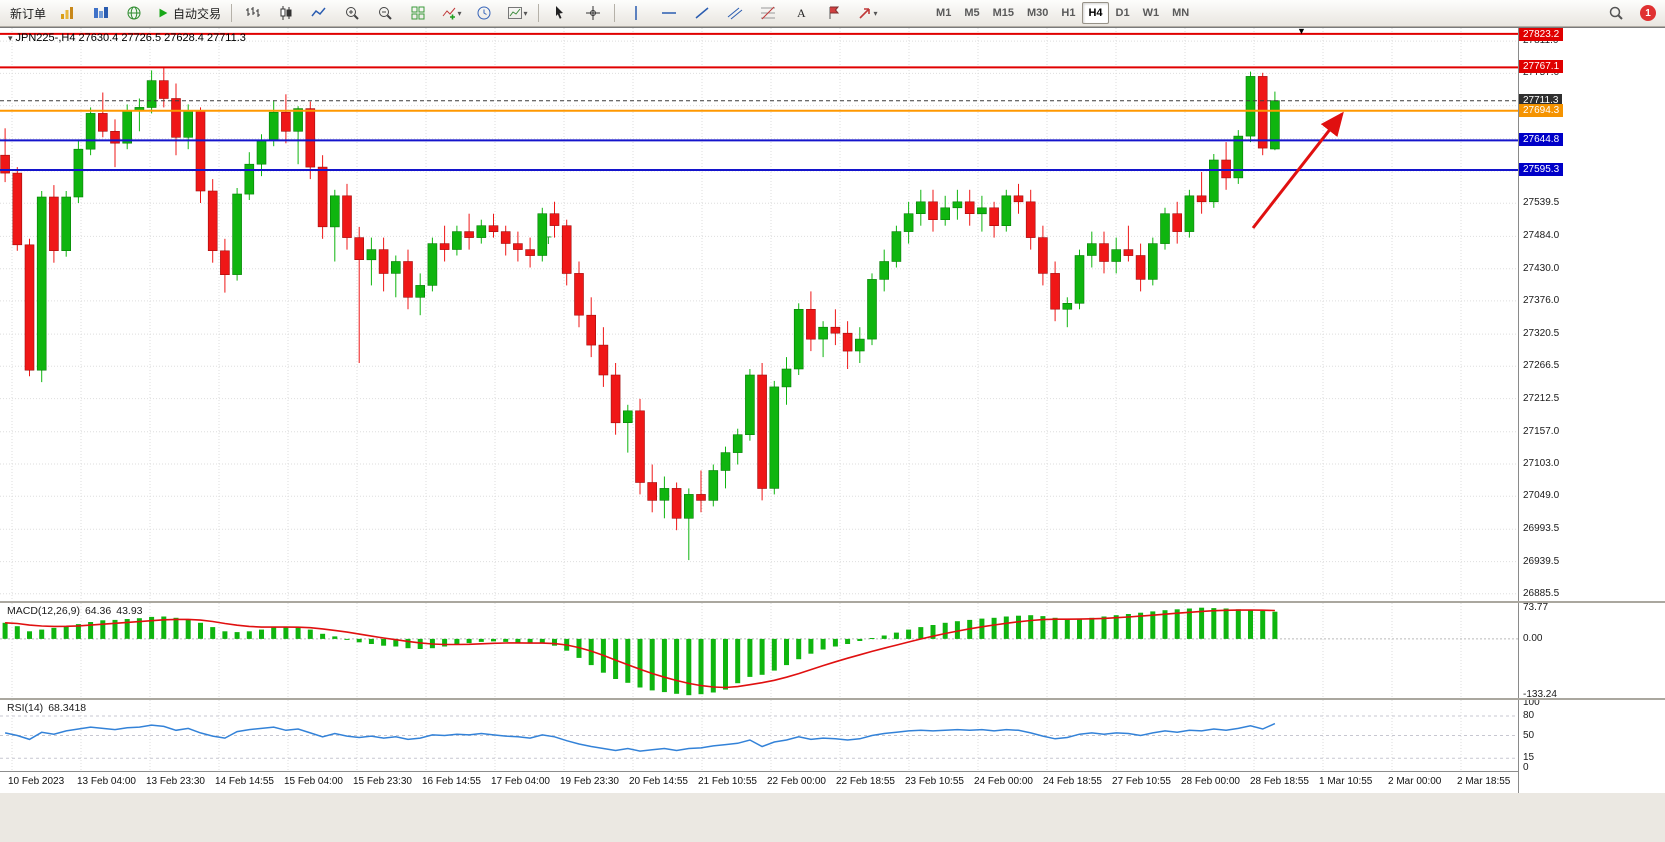  Describe the element at coordinates (75, 611) in the screenshot. I see `macd-label: MACD(12,26,9) 64.36 43.93` at that location.